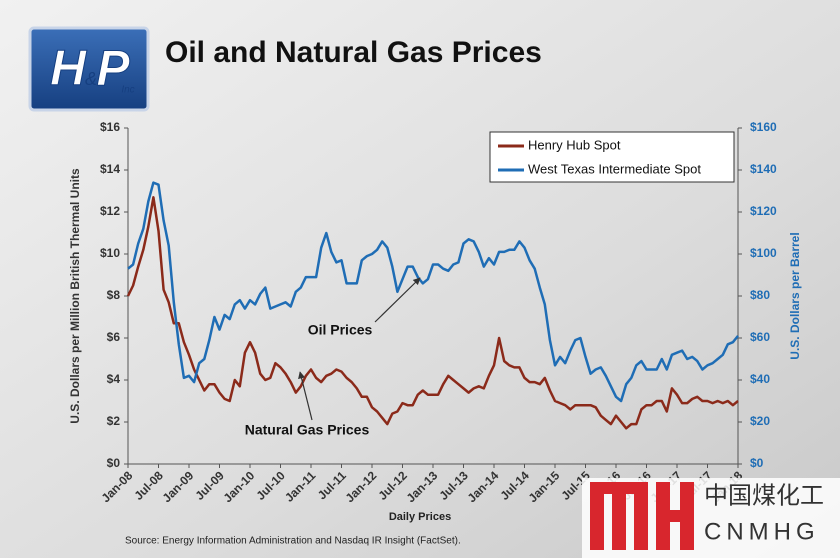 The width and height of the screenshot is (840, 558). What do you see at coordinates (760, 295) in the screenshot?
I see `y2-tick-label: $80` at bounding box center [760, 295].